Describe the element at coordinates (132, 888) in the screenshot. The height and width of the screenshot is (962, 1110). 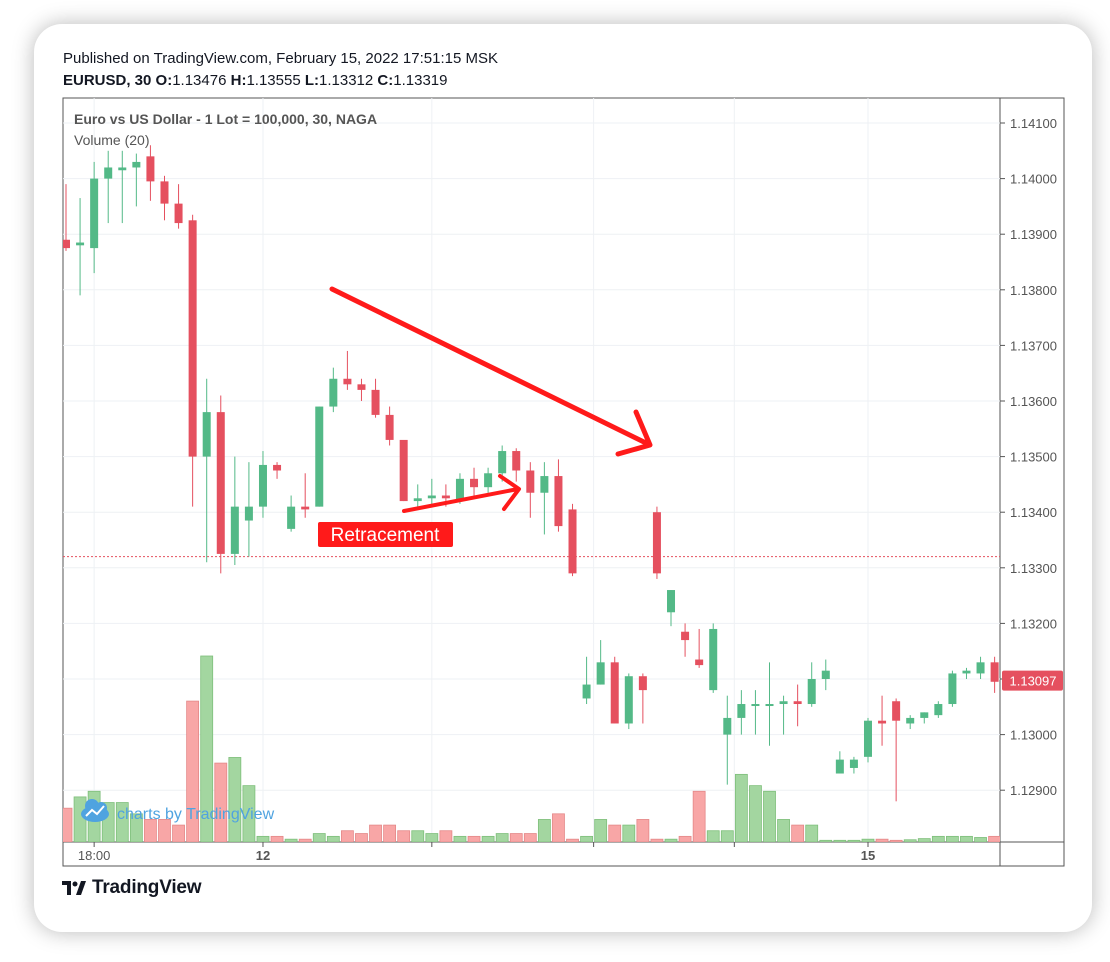
I see `tradingview-logo: TradingView` at that location.